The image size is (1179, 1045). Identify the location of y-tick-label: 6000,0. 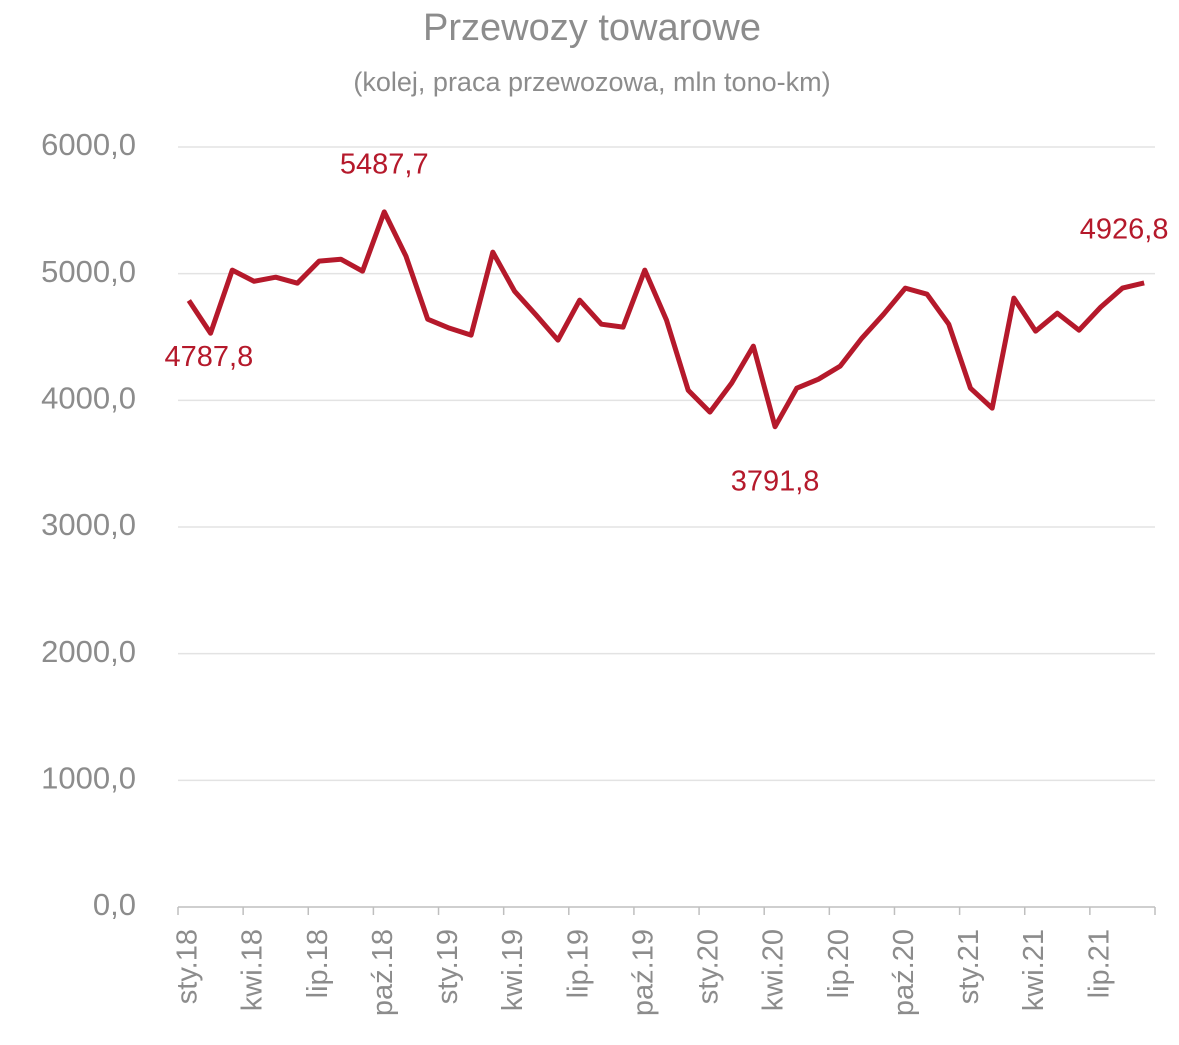
(88, 144).